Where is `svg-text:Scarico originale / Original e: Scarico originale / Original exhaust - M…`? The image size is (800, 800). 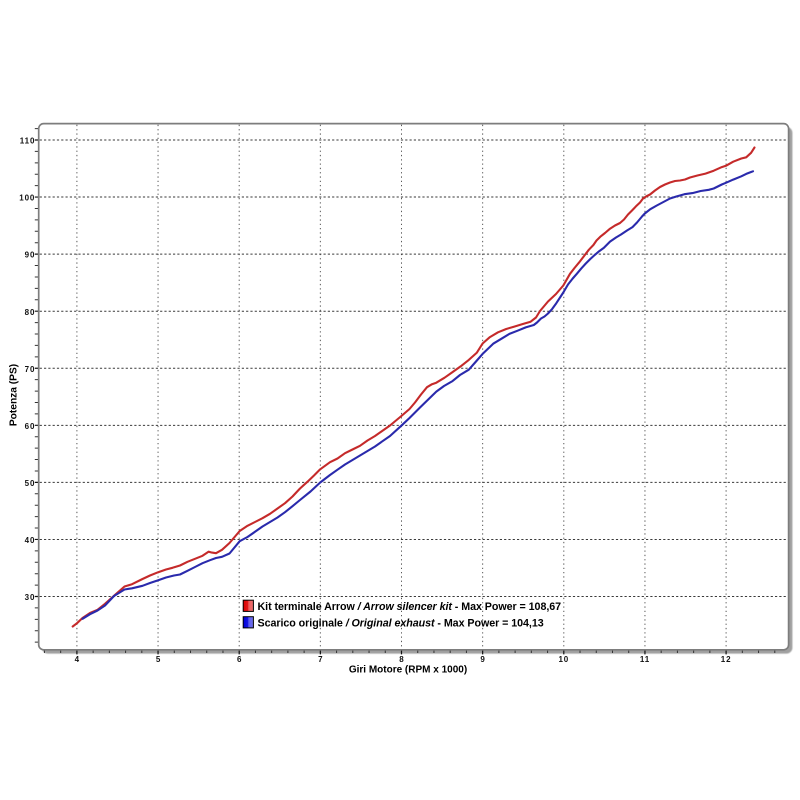
svg-text:Scarico originale / Original e: Scarico originale / Original exhaust - M… is located at coordinates (401, 624).